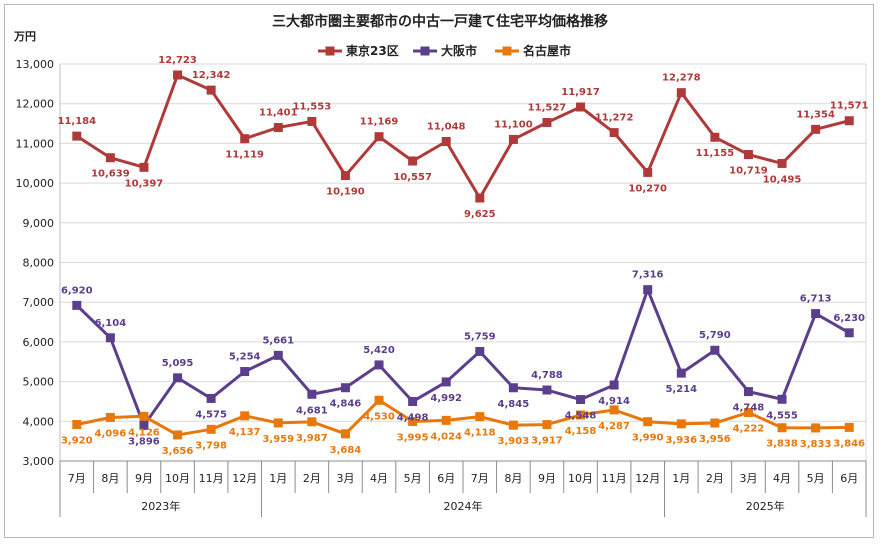  Describe the element at coordinates (278, 478) in the screenshot. I see `x-tick-label: 1月` at that location.